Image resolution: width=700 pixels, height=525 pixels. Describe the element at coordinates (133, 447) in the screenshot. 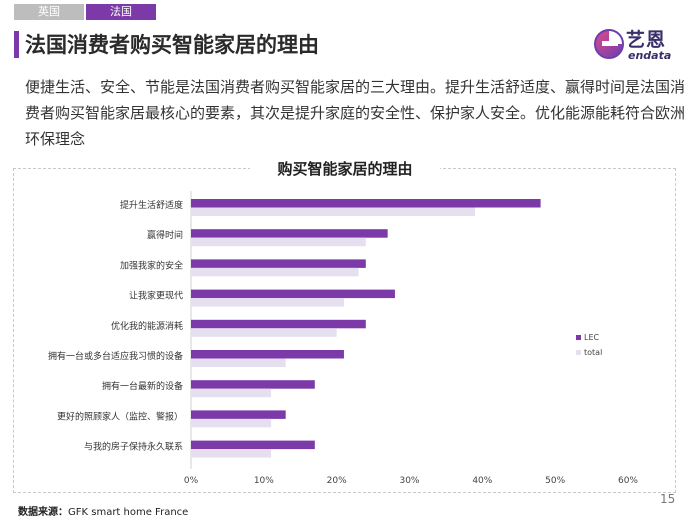

I see `category-label: 与我的房子保持永久联系` at that location.